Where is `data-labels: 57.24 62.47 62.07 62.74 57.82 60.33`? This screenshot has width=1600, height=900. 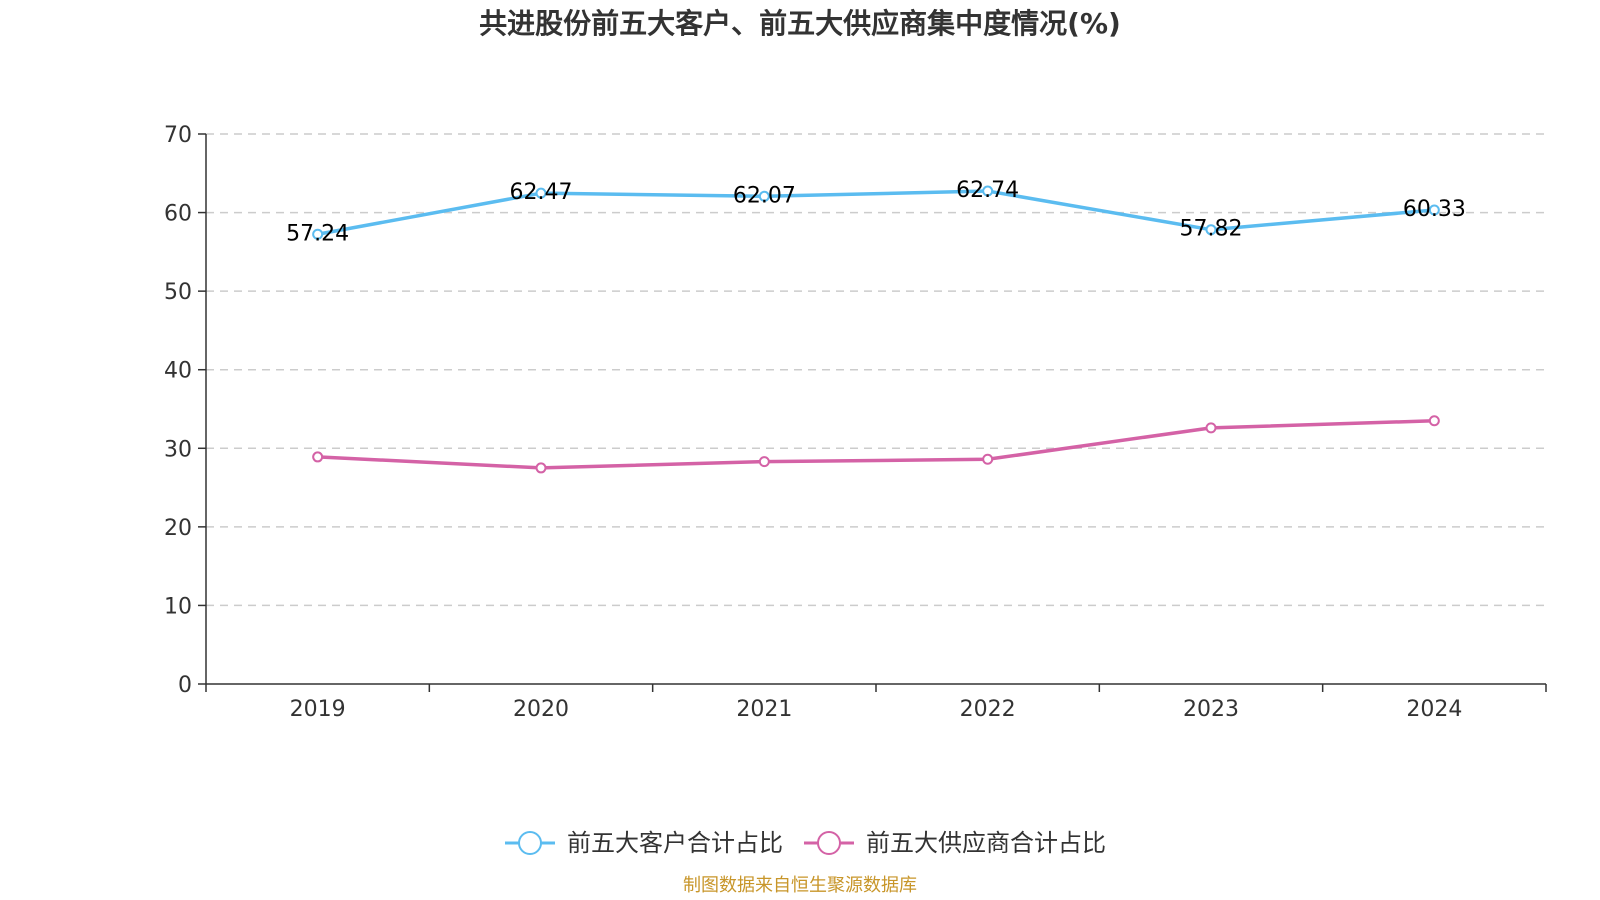
data-labels: 57.24 62.47 62.07 62.74 57.82 60.33 is located at coordinates (876, 212).